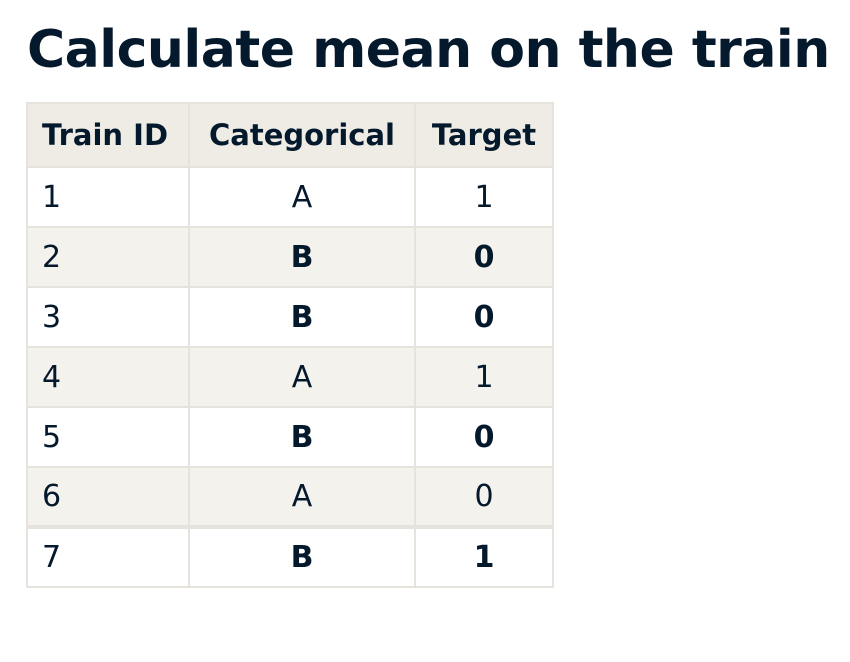 This screenshot has height=662, width=850. What do you see at coordinates (108, 437) in the screenshot?
I see `cell-train-id: 5` at bounding box center [108, 437].